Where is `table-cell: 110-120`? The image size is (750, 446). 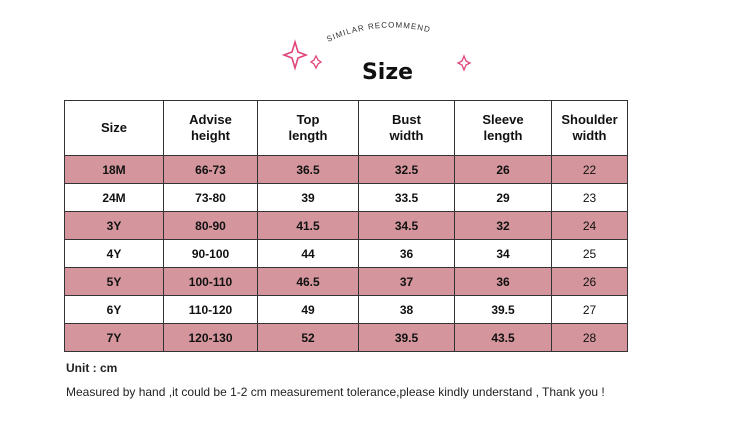 table-cell: 110-120 is located at coordinates (210, 309).